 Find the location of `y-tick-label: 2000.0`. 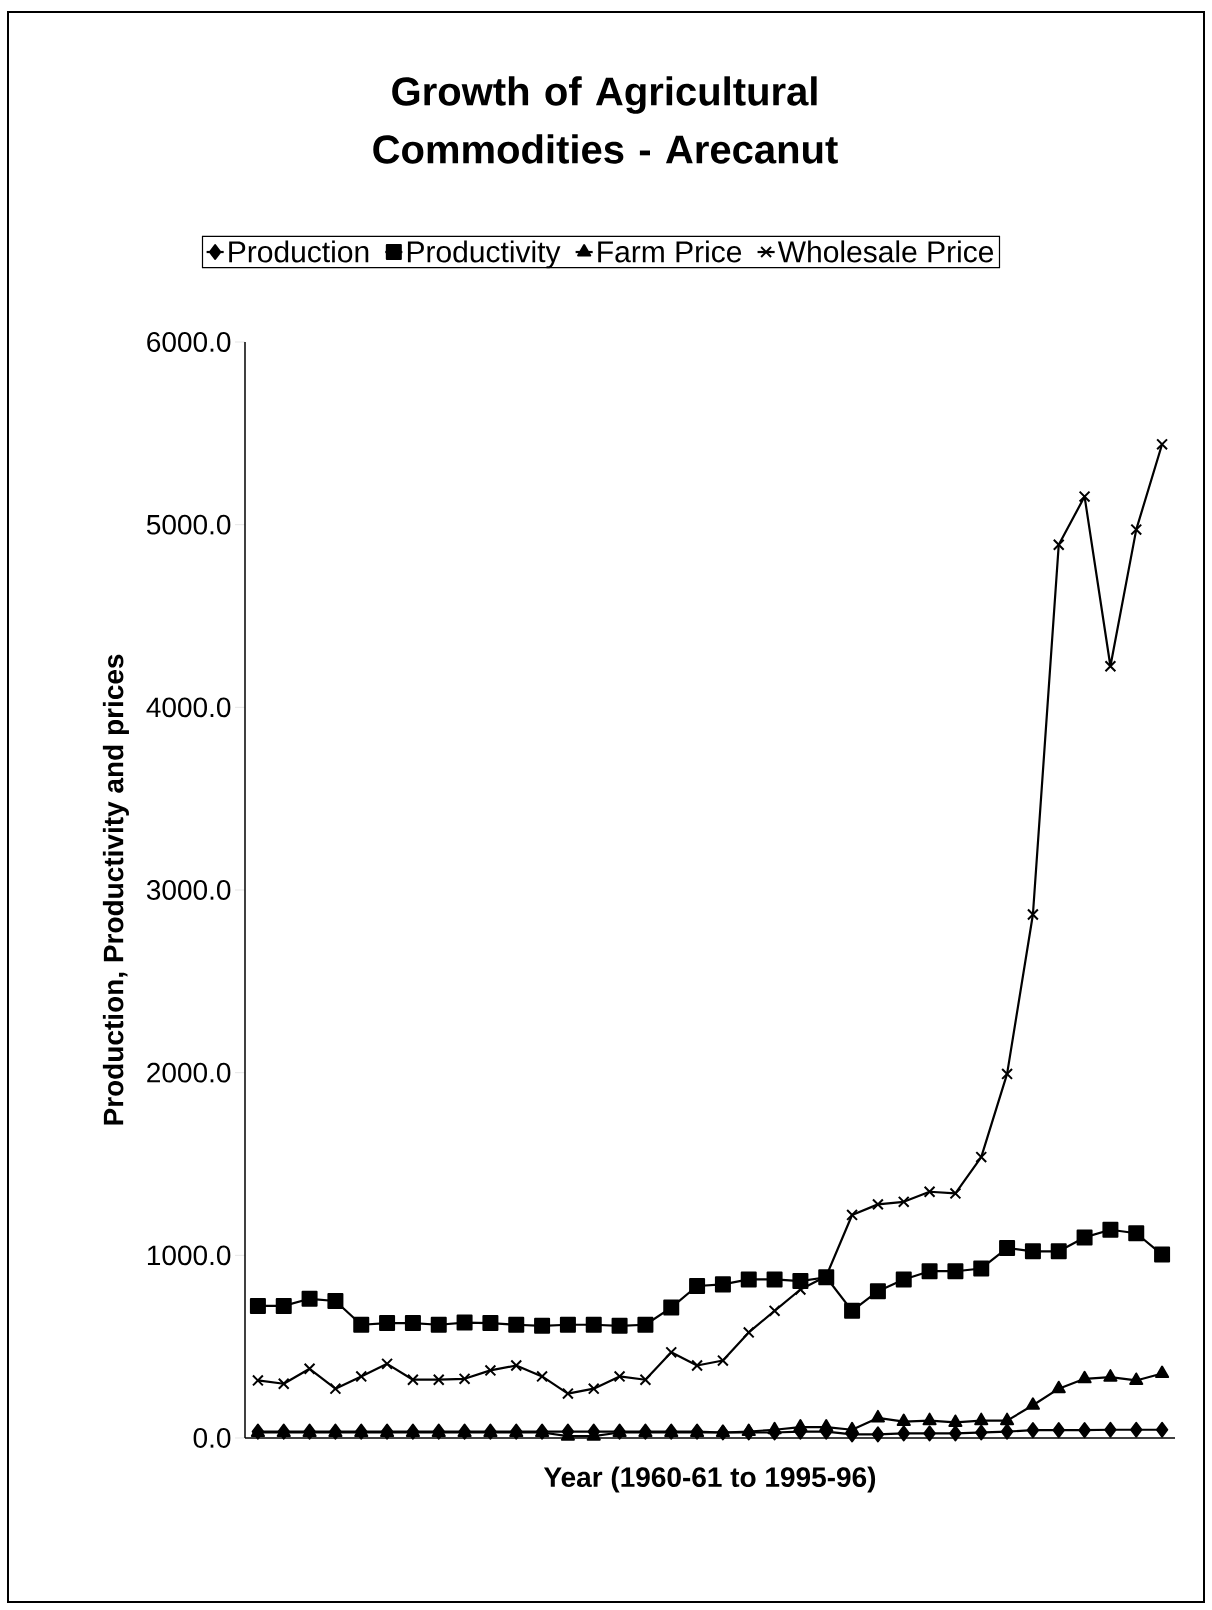

y-tick-label: 2000.0 is located at coordinates (189, 1072).